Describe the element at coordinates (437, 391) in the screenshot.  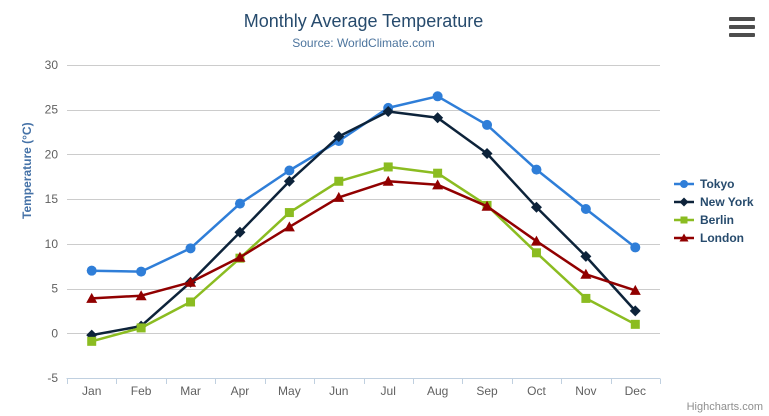
I see `x-tick-label: Aug` at that location.